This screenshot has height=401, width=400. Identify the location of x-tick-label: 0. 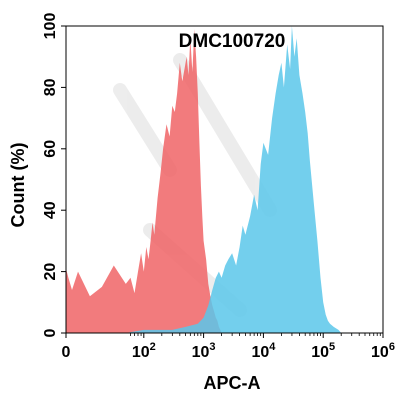
(66, 352).